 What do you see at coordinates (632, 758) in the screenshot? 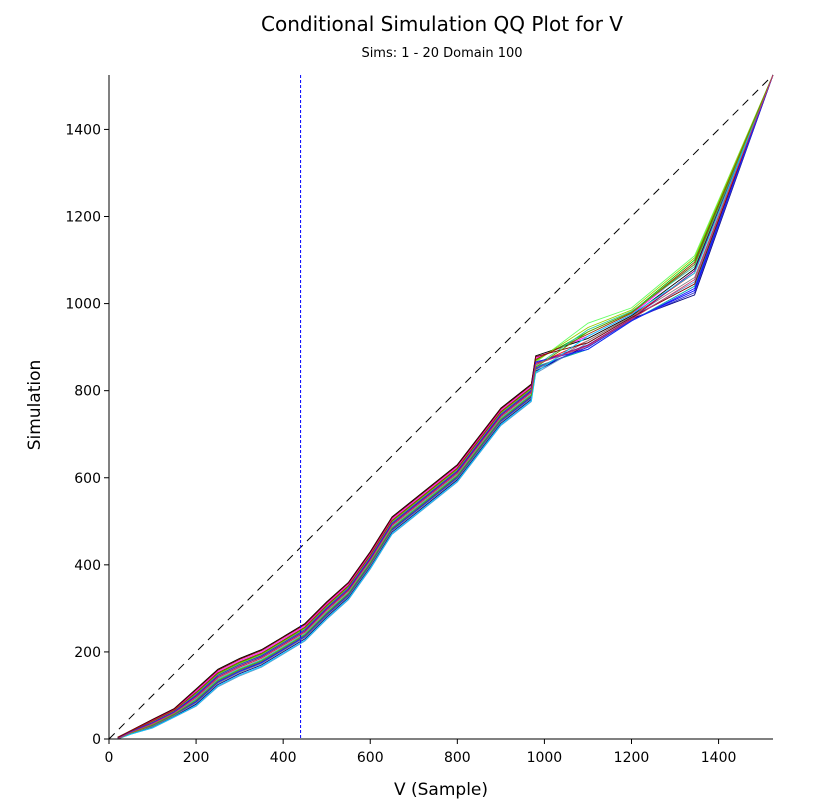
I see `x-tick-label: 1200` at bounding box center [632, 758].